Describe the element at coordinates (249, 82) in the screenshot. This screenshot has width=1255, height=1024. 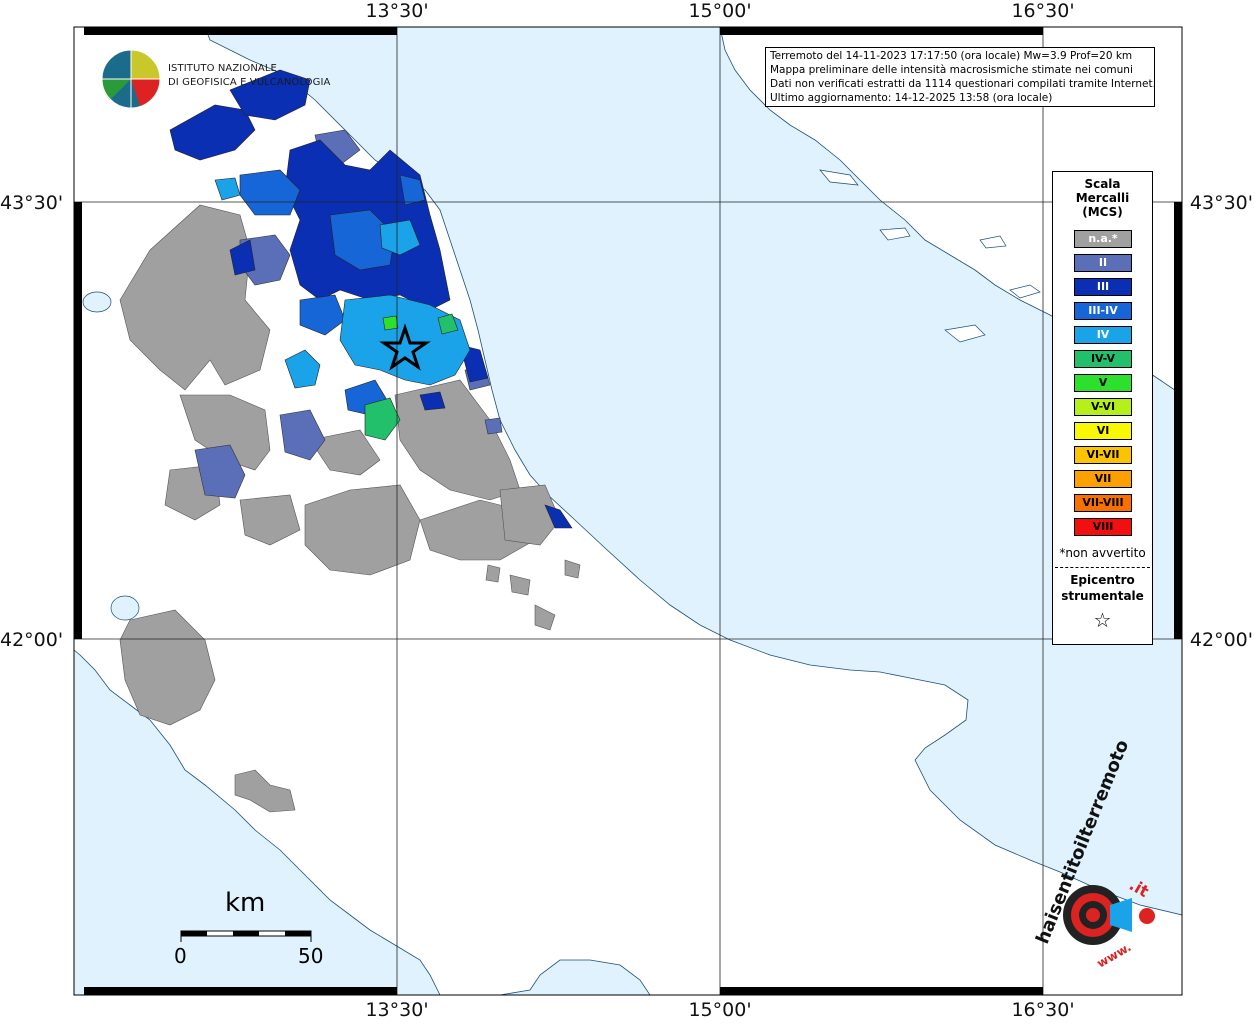
I see `ingv-line2: DI GEOFISICA E VULCANOLOGIA` at that location.